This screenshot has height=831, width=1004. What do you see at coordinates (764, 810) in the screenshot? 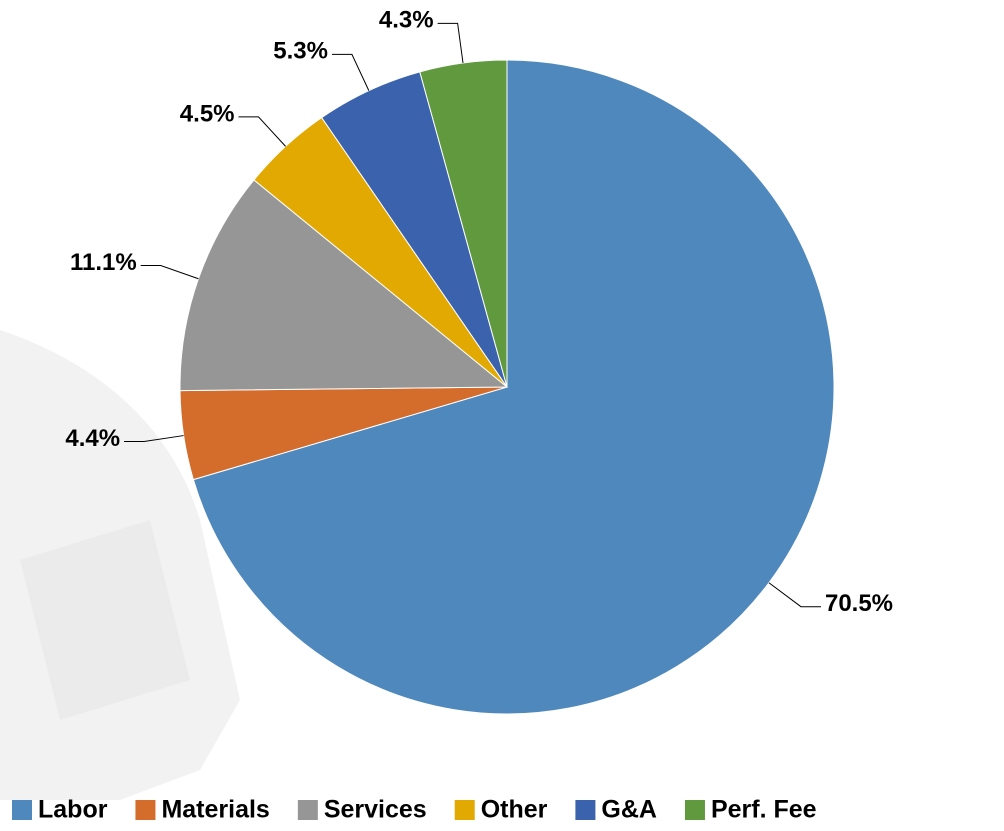
I see `legend-label: Perf. Fee` at bounding box center [764, 810].